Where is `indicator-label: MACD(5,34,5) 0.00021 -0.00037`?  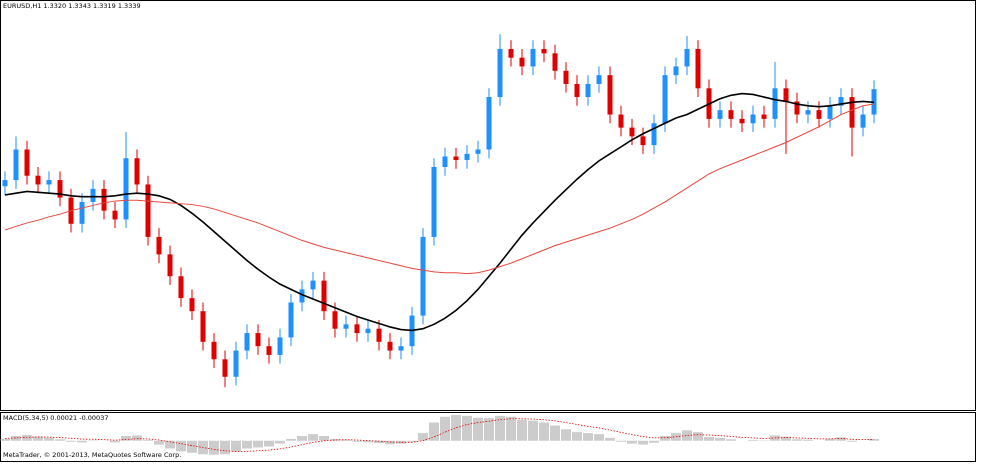
indicator-label: MACD(5,34,5) 0.00021 -0.00037 is located at coordinates (55, 418).